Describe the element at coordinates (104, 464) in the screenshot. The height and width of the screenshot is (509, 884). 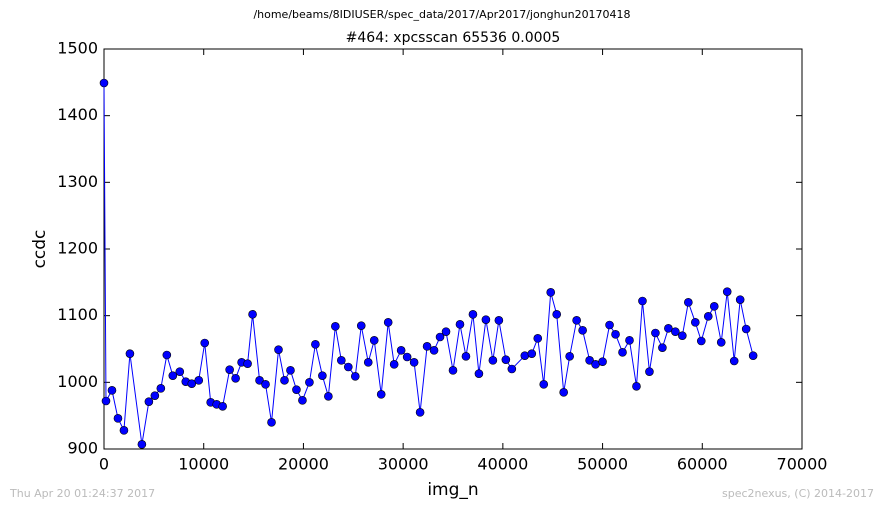
I see `x-tick-label: 0` at that location.